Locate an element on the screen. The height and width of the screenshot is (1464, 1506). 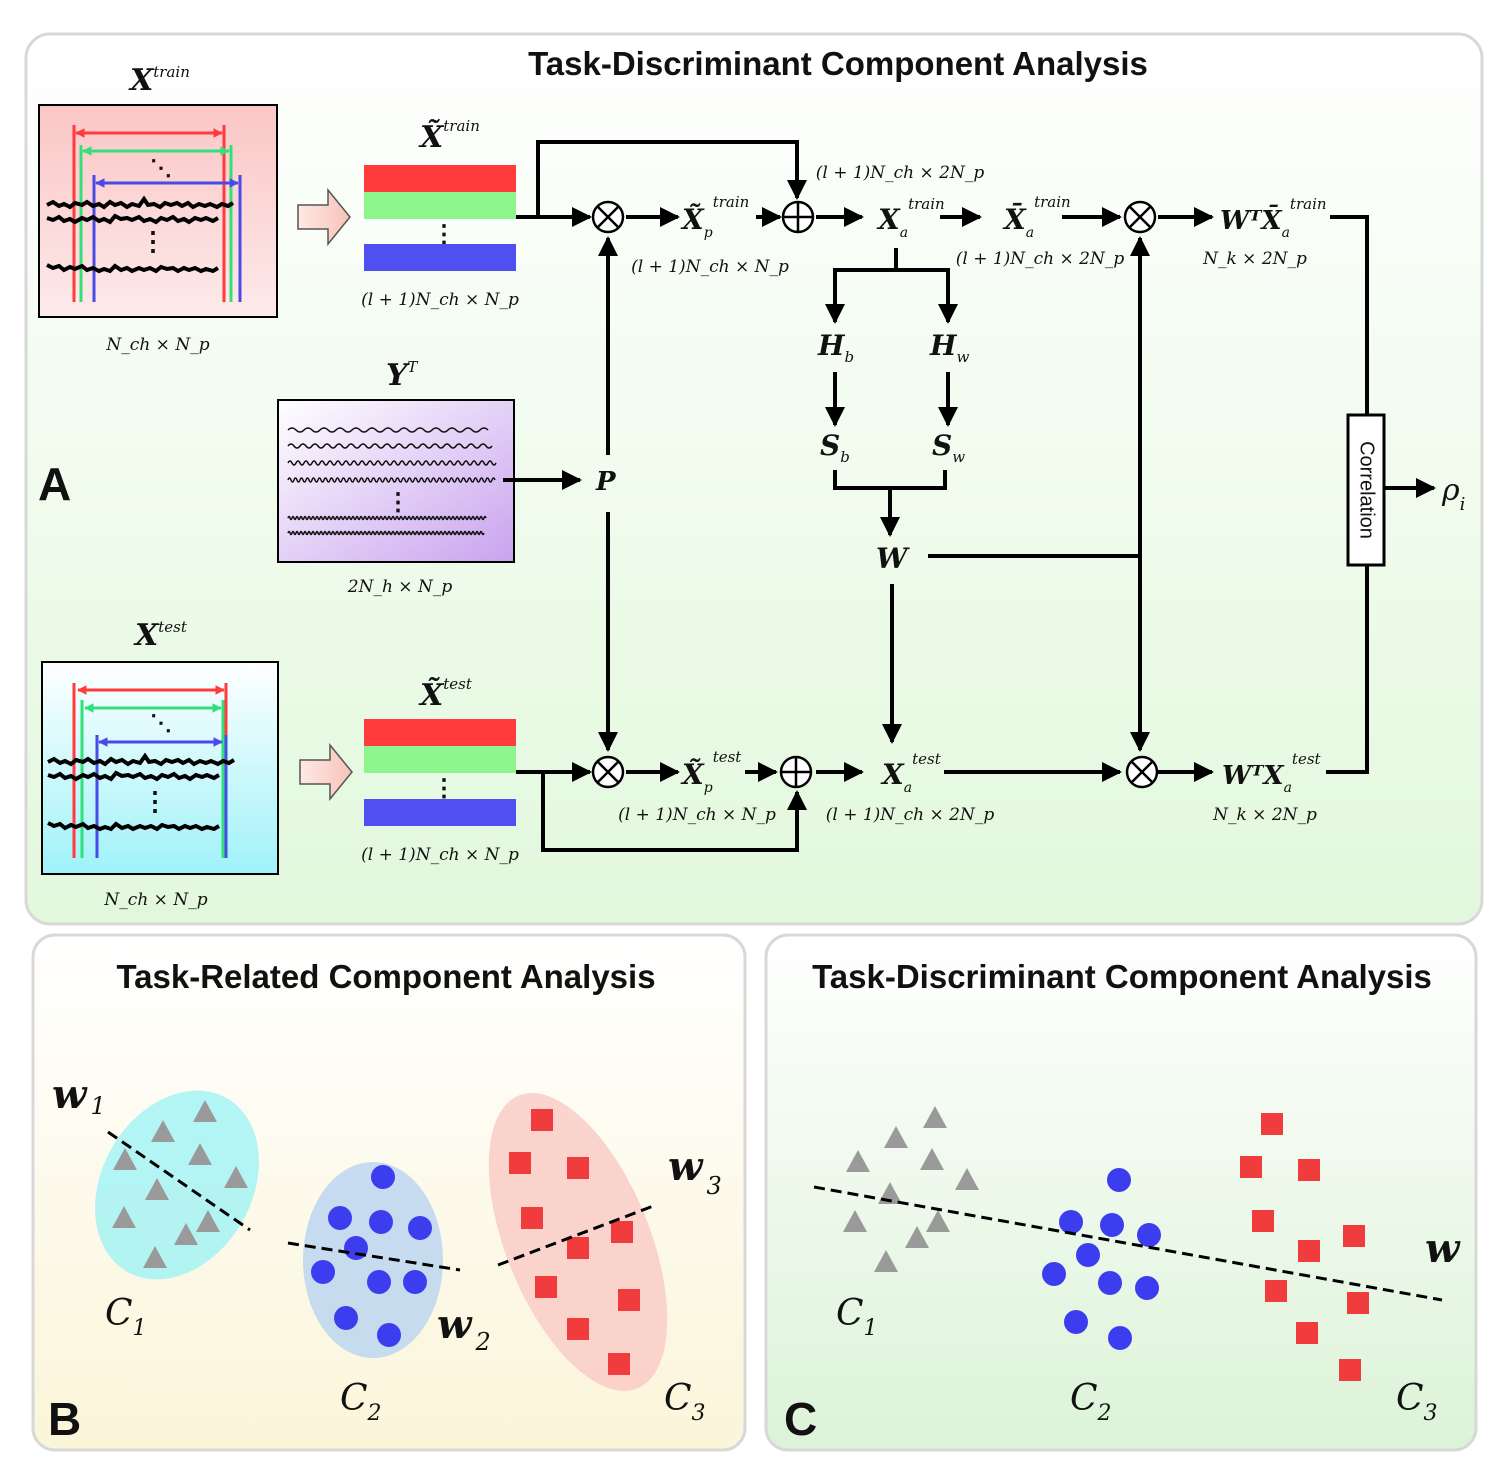
train-input-arrow is located at coordinates (324, 217).